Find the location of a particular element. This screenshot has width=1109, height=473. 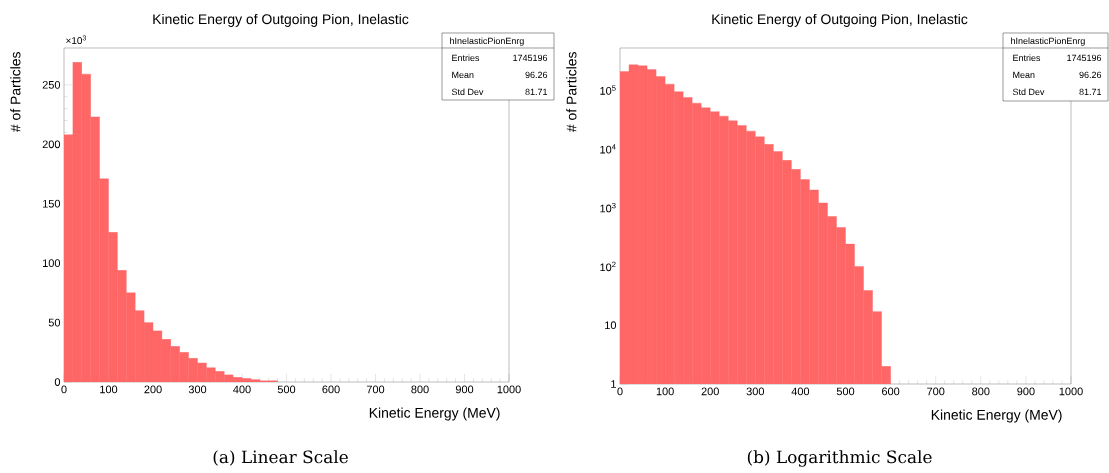

y-tick-label: 250 is located at coordinates (51, 84).